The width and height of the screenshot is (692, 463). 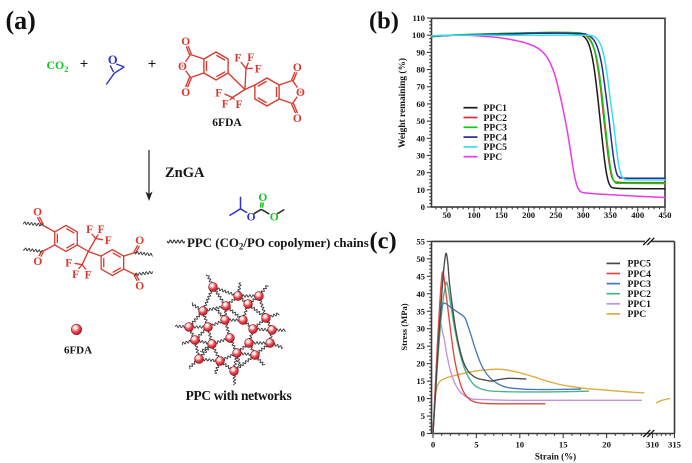 I want to click on svg-text: PPC (CO2/PO copolymer) chains, so click(x=278, y=244).